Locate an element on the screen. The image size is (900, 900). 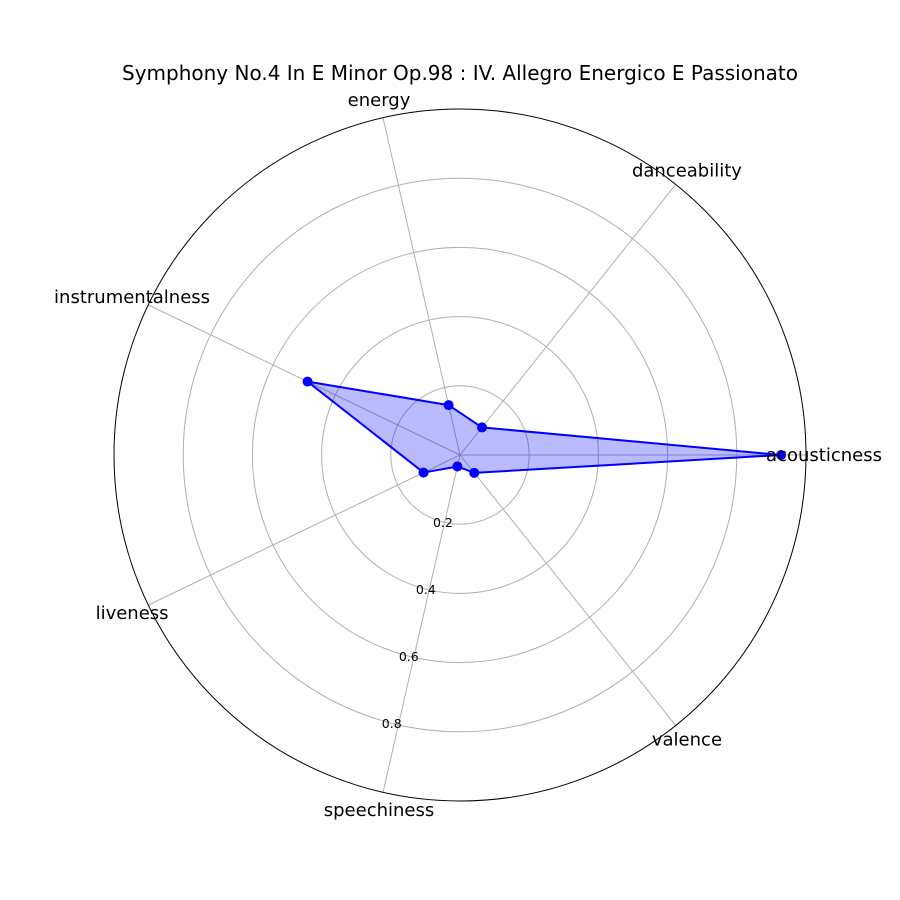
data-point-valence is located at coordinates (474, 472).